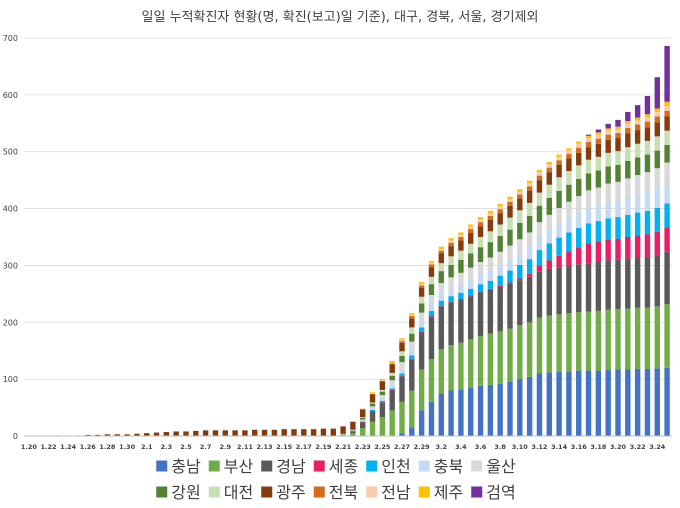 The height and width of the screenshot is (508, 680). I want to click on x-tick-label: 2.11, so click(245, 447).